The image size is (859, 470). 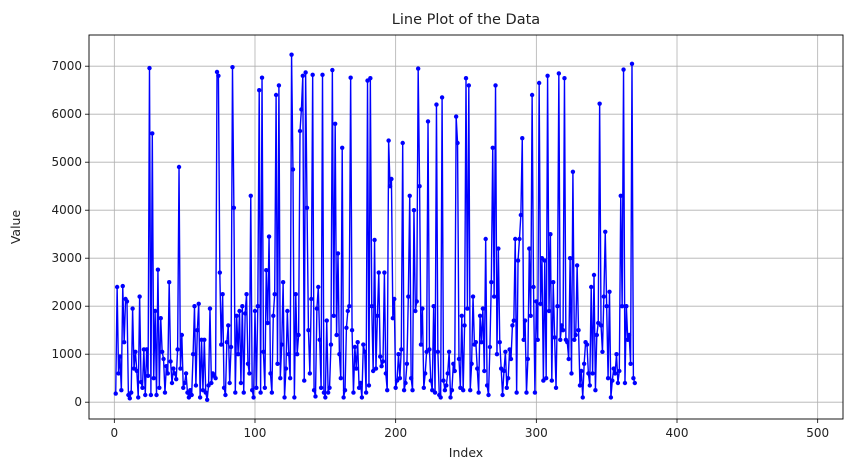 What do you see at coordinates (66, 162) in the screenshot?
I see `y-tick-label: 5000` at bounding box center [66, 162].